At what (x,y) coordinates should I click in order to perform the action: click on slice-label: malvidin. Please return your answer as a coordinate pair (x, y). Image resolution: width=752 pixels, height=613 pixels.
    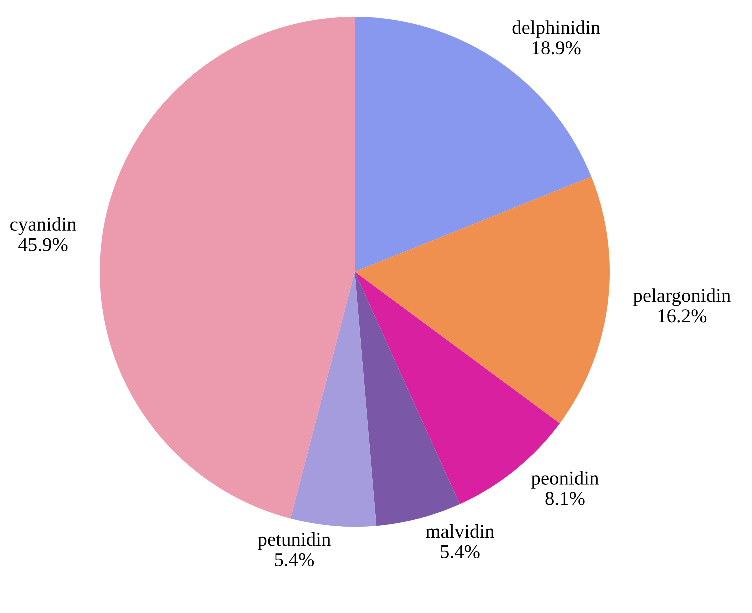
    Looking at the image, I should click on (460, 531).